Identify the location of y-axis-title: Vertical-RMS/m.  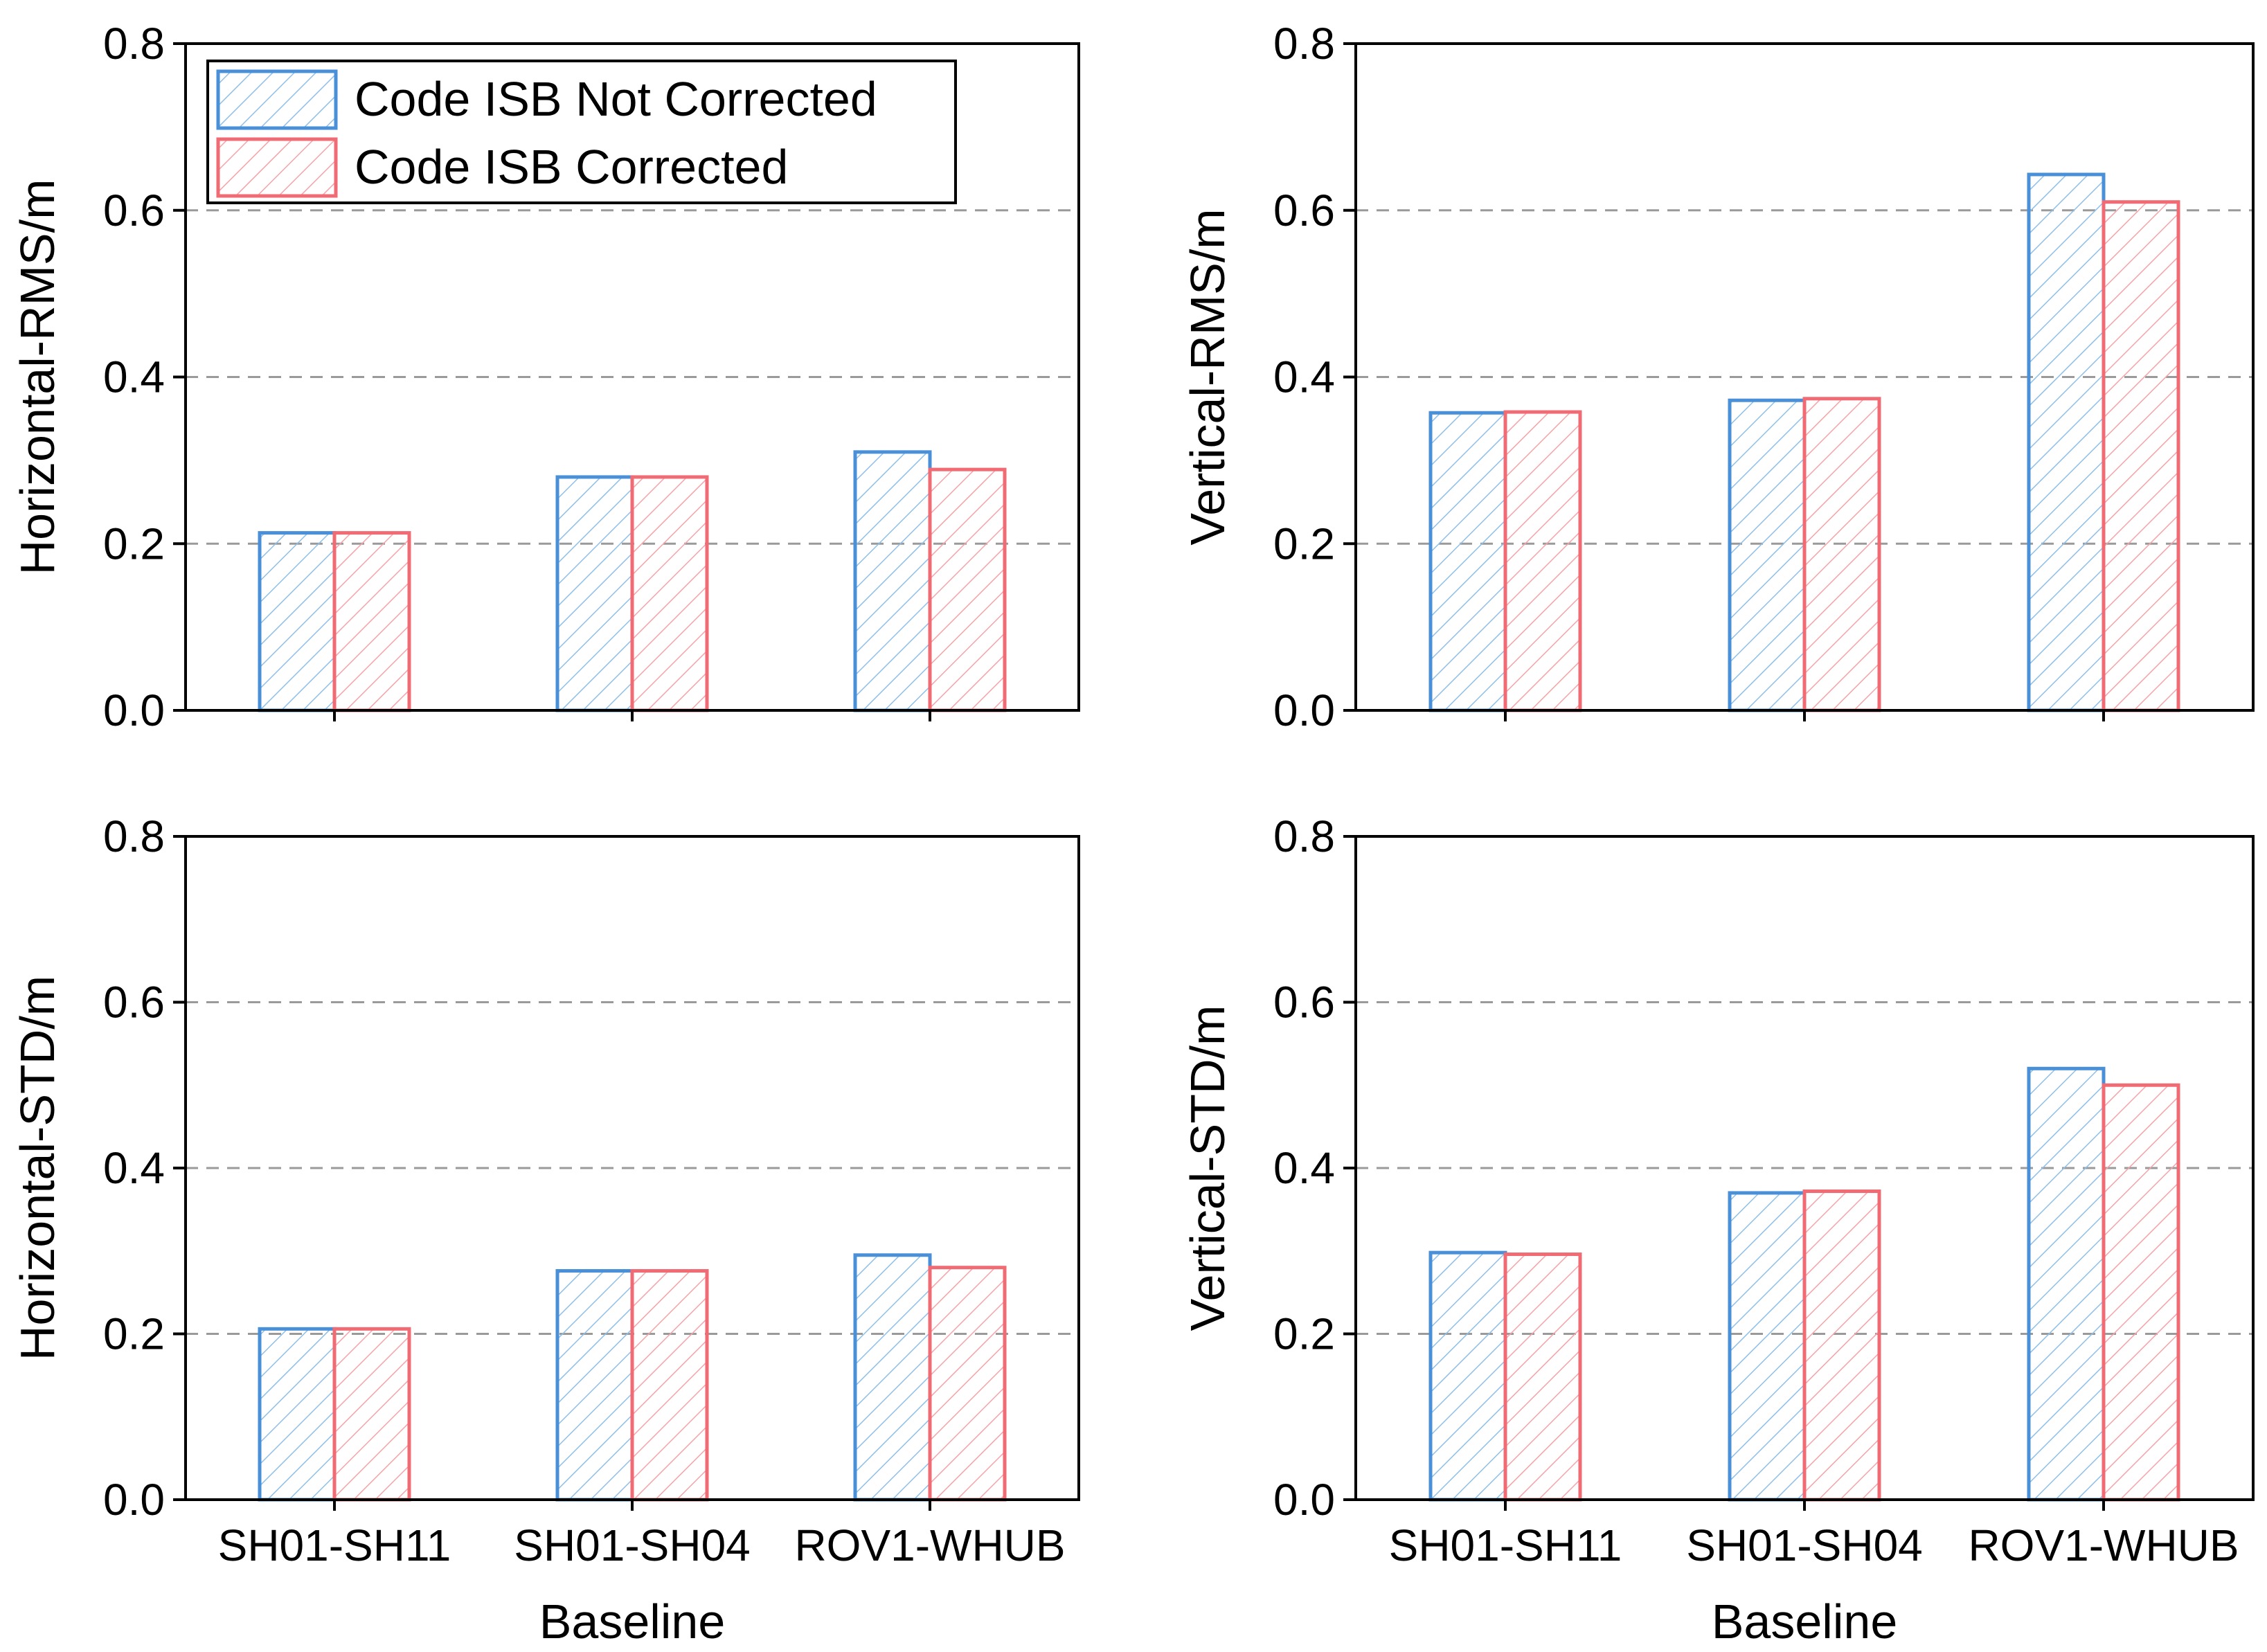
(1208, 377).